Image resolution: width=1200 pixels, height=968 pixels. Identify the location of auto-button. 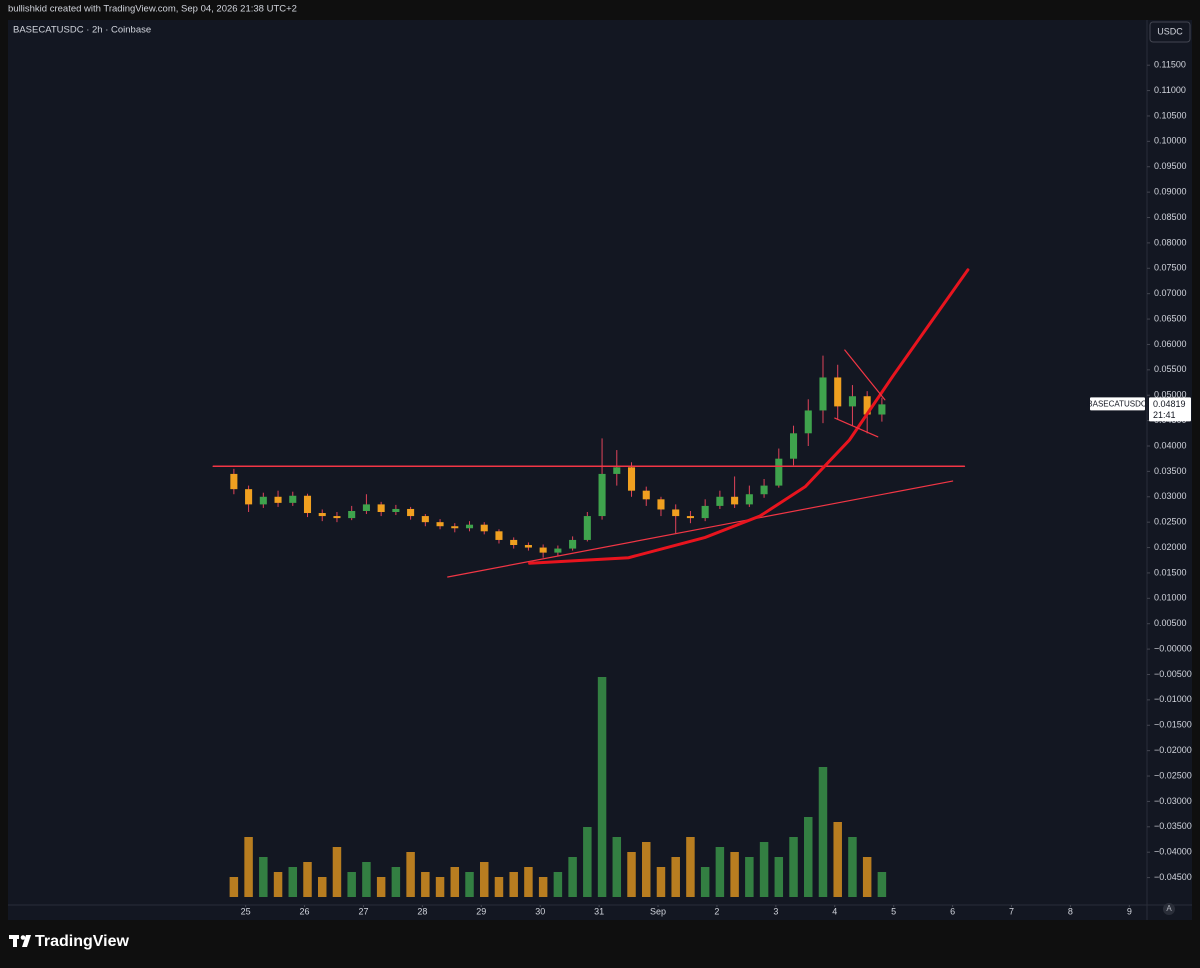
(1169, 909).